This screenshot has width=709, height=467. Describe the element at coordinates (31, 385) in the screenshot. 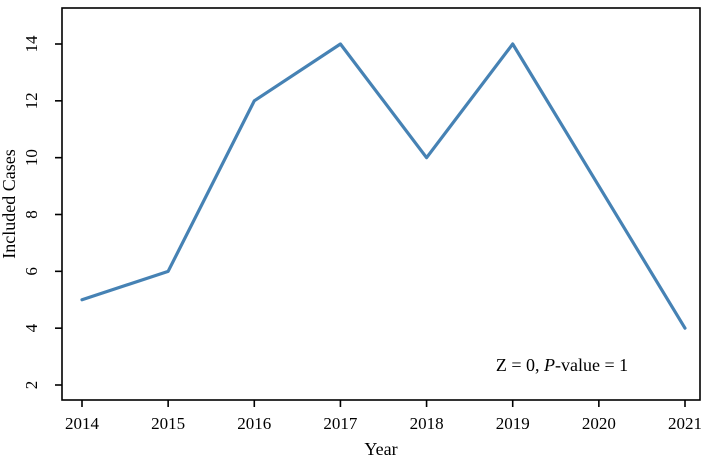

I see `y-tick-label: 2` at that location.